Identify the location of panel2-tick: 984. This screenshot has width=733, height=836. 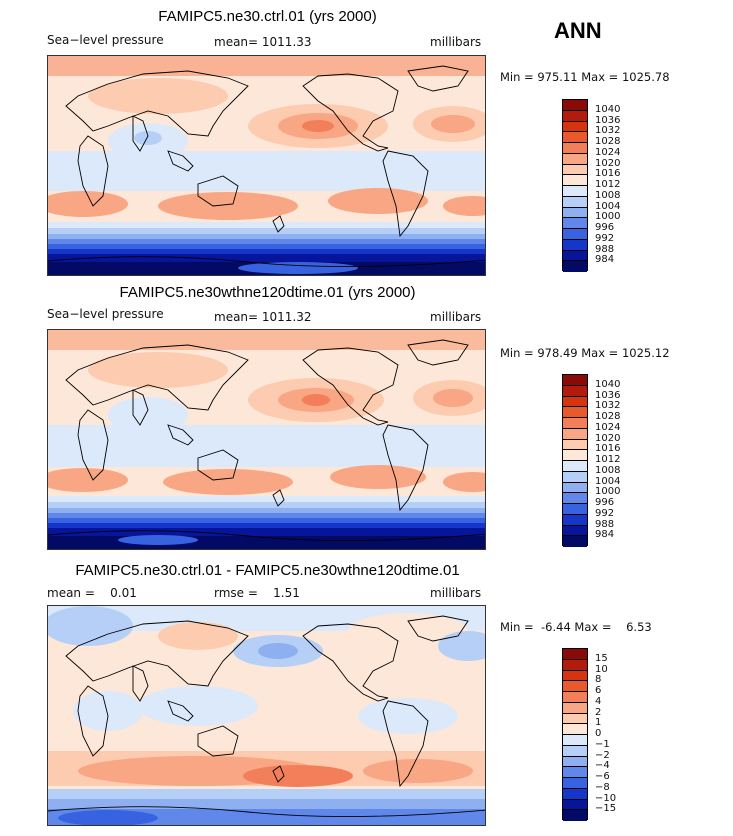
(605, 535).